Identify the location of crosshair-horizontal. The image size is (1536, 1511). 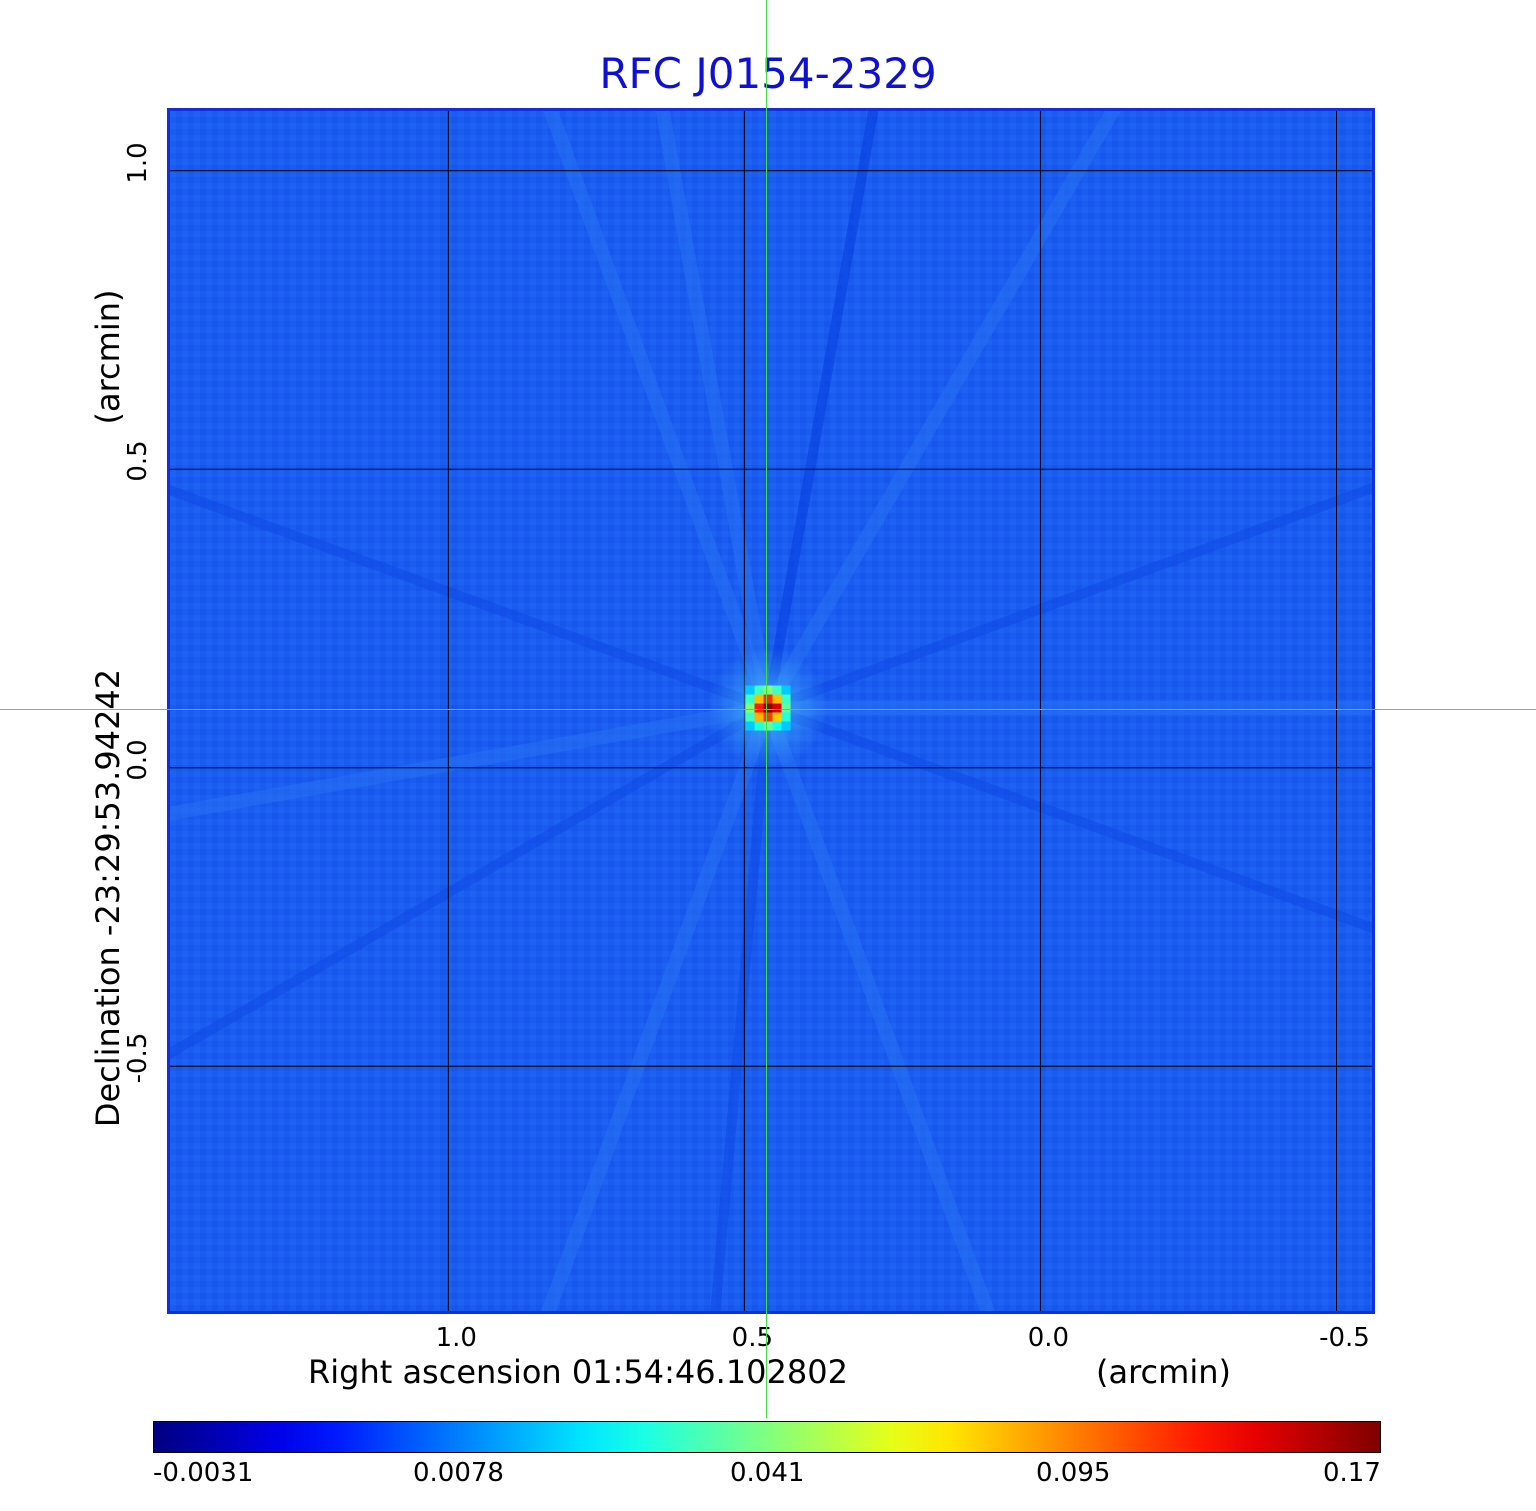
(768, 709).